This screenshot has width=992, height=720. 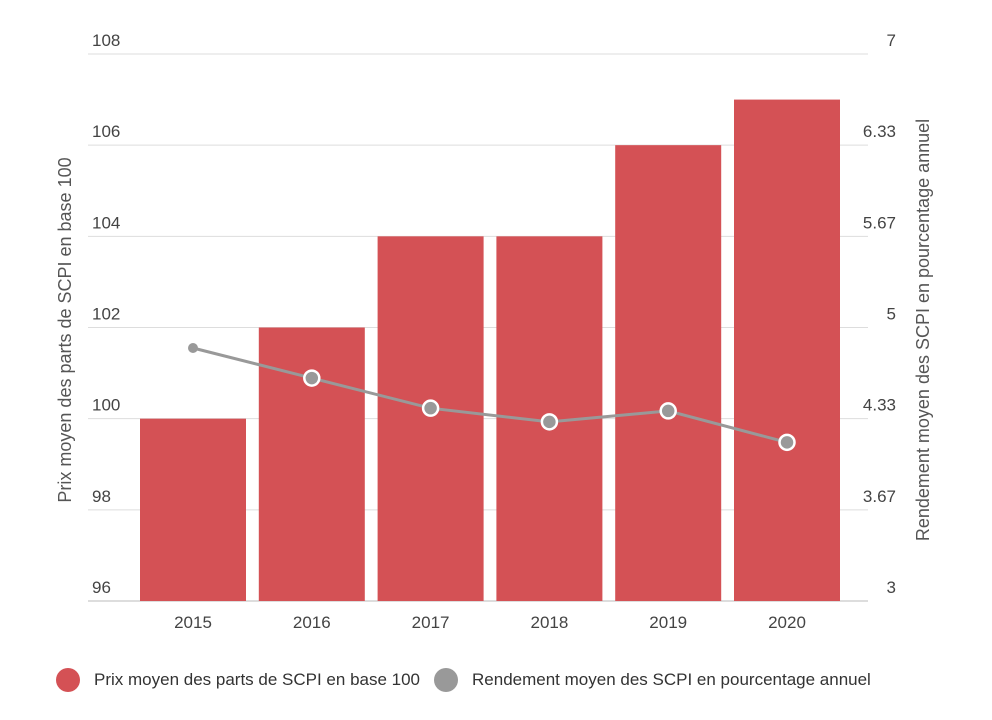 I want to click on legend-swatch-price, so click(x=68, y=680).